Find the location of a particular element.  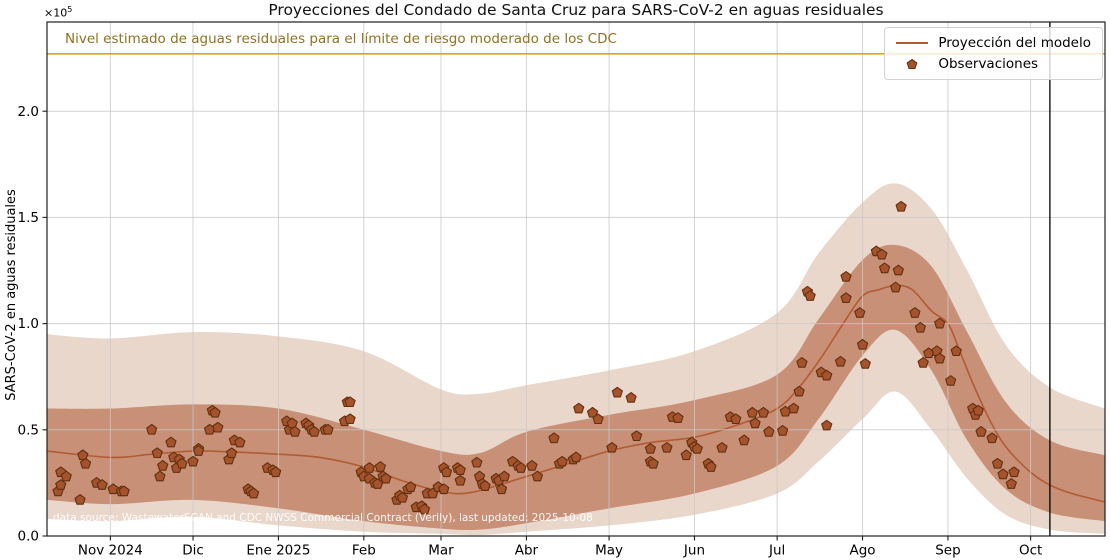

x-tick-label: Abr is located at coordinates (527, 551).